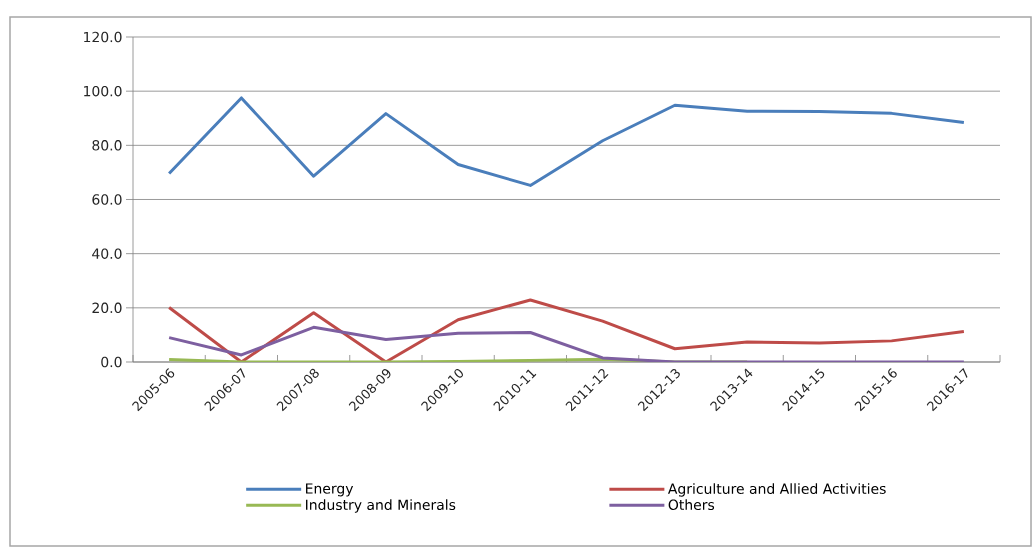 The height and width of the screenshot is (547, 1034). Describe the element at coordinates (330, 490) in the screenshot. I see `legend-label: Energy` at that location.